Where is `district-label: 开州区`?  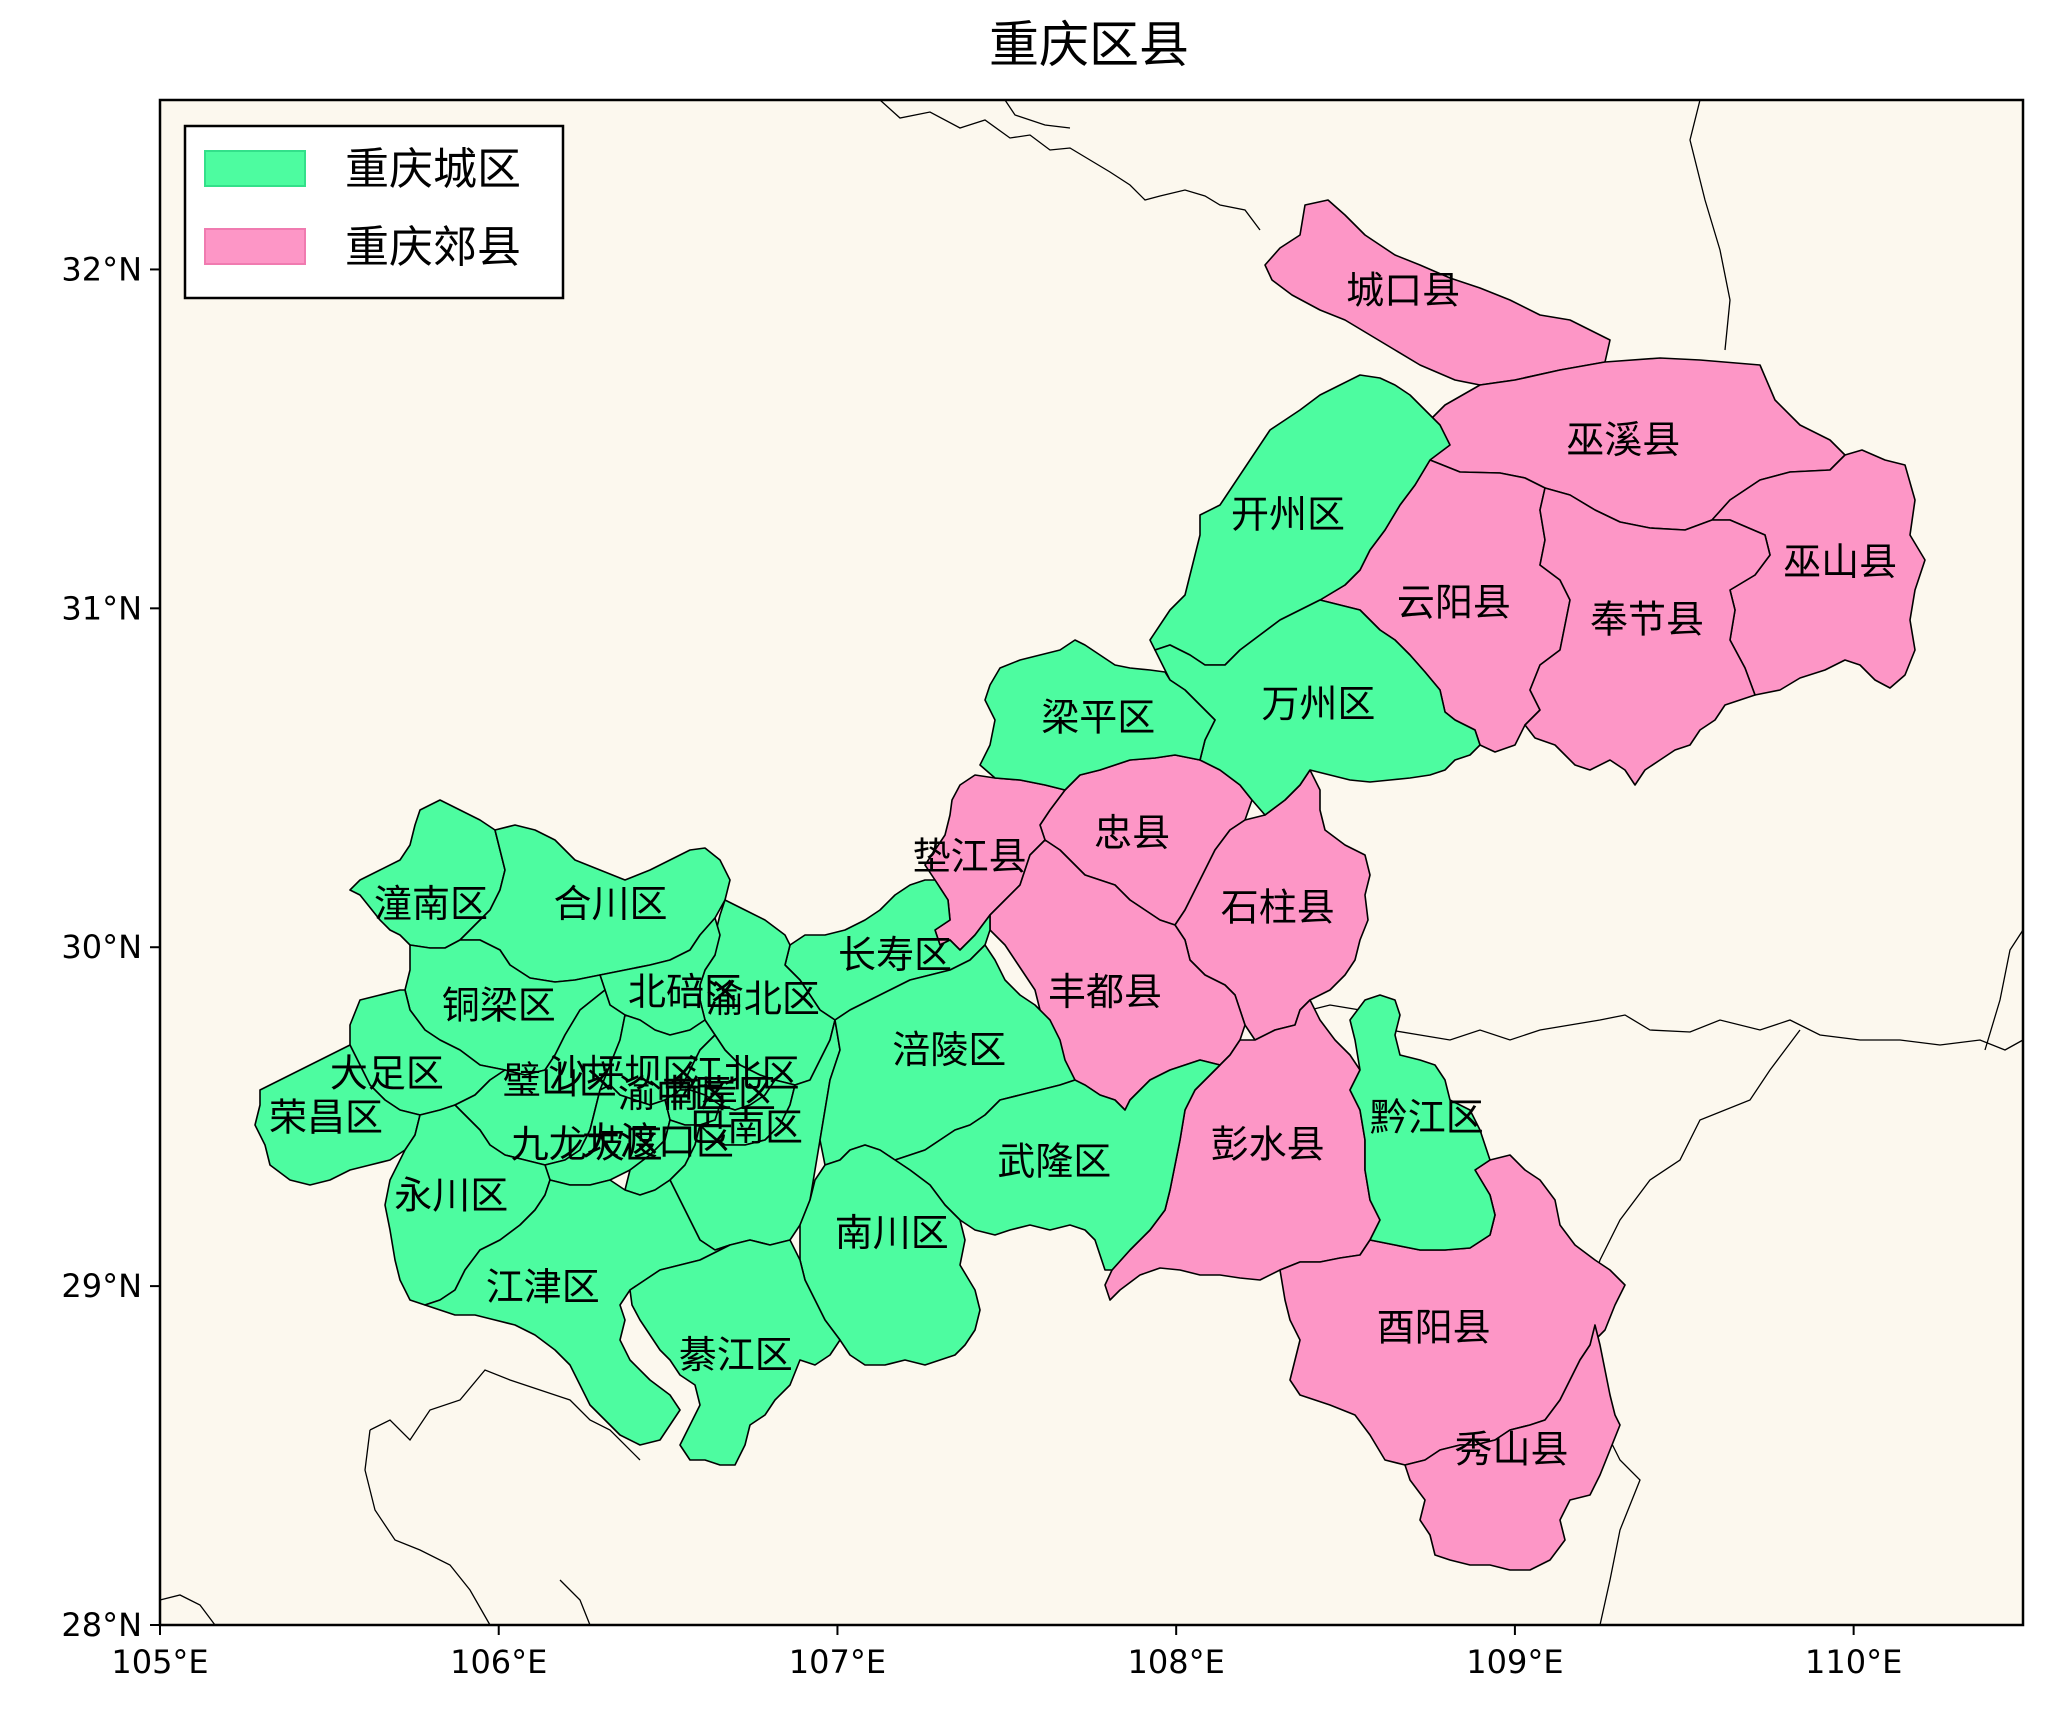
district-label: 开州区 is located at coordinates (1288, 514).